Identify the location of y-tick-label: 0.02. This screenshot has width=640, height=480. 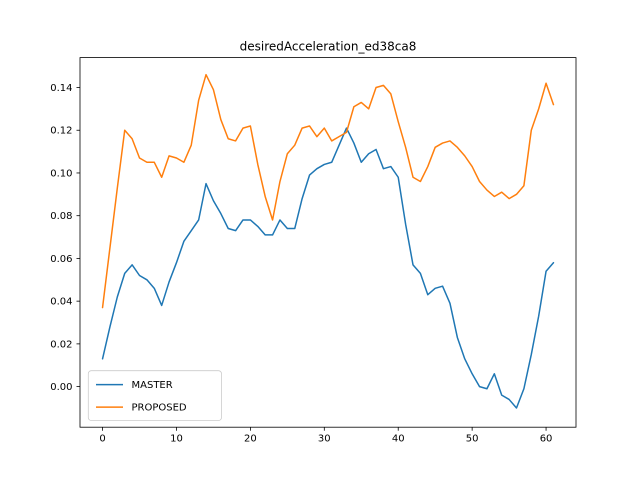
(61, 344).